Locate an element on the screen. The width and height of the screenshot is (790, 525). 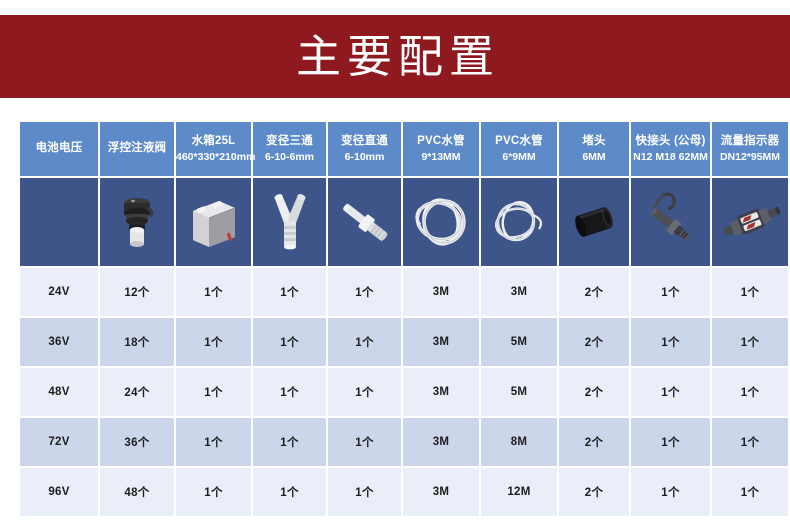
column-header-end-plug: 堵头 6MM is located at coordinates (594, 149).